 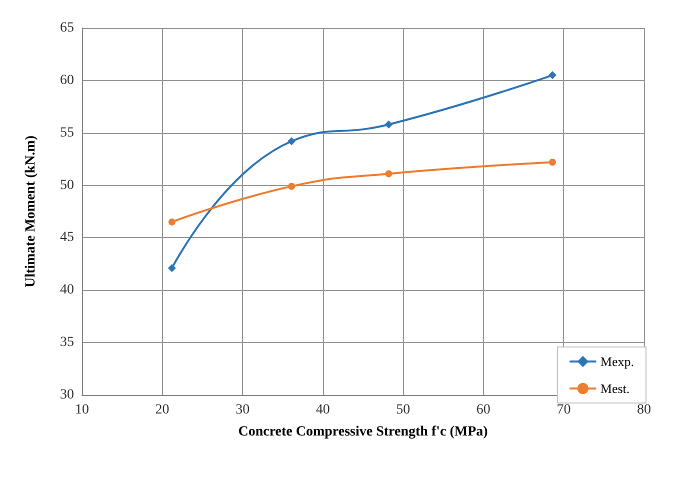 I want to click on x-tick-label: 10, so click(x=82, y=410).